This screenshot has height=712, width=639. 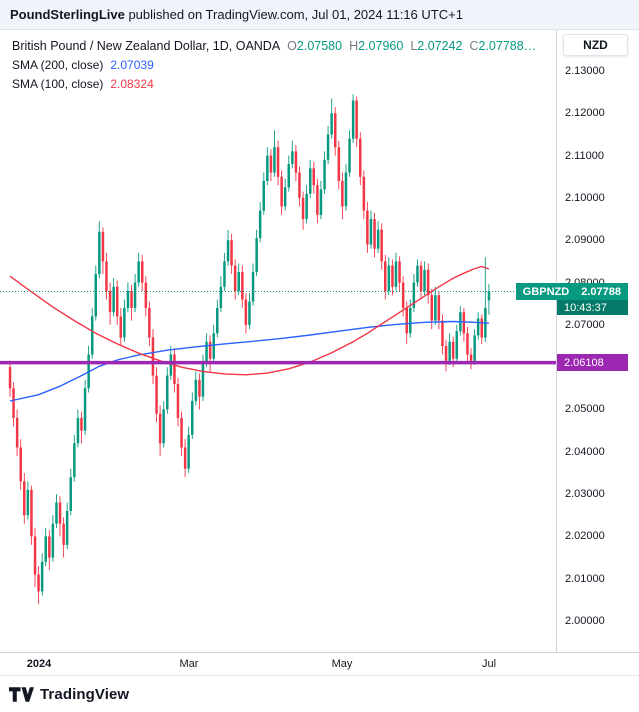 I want to click on sma200-label: SMA (200, close), so click(x=58, y=65).